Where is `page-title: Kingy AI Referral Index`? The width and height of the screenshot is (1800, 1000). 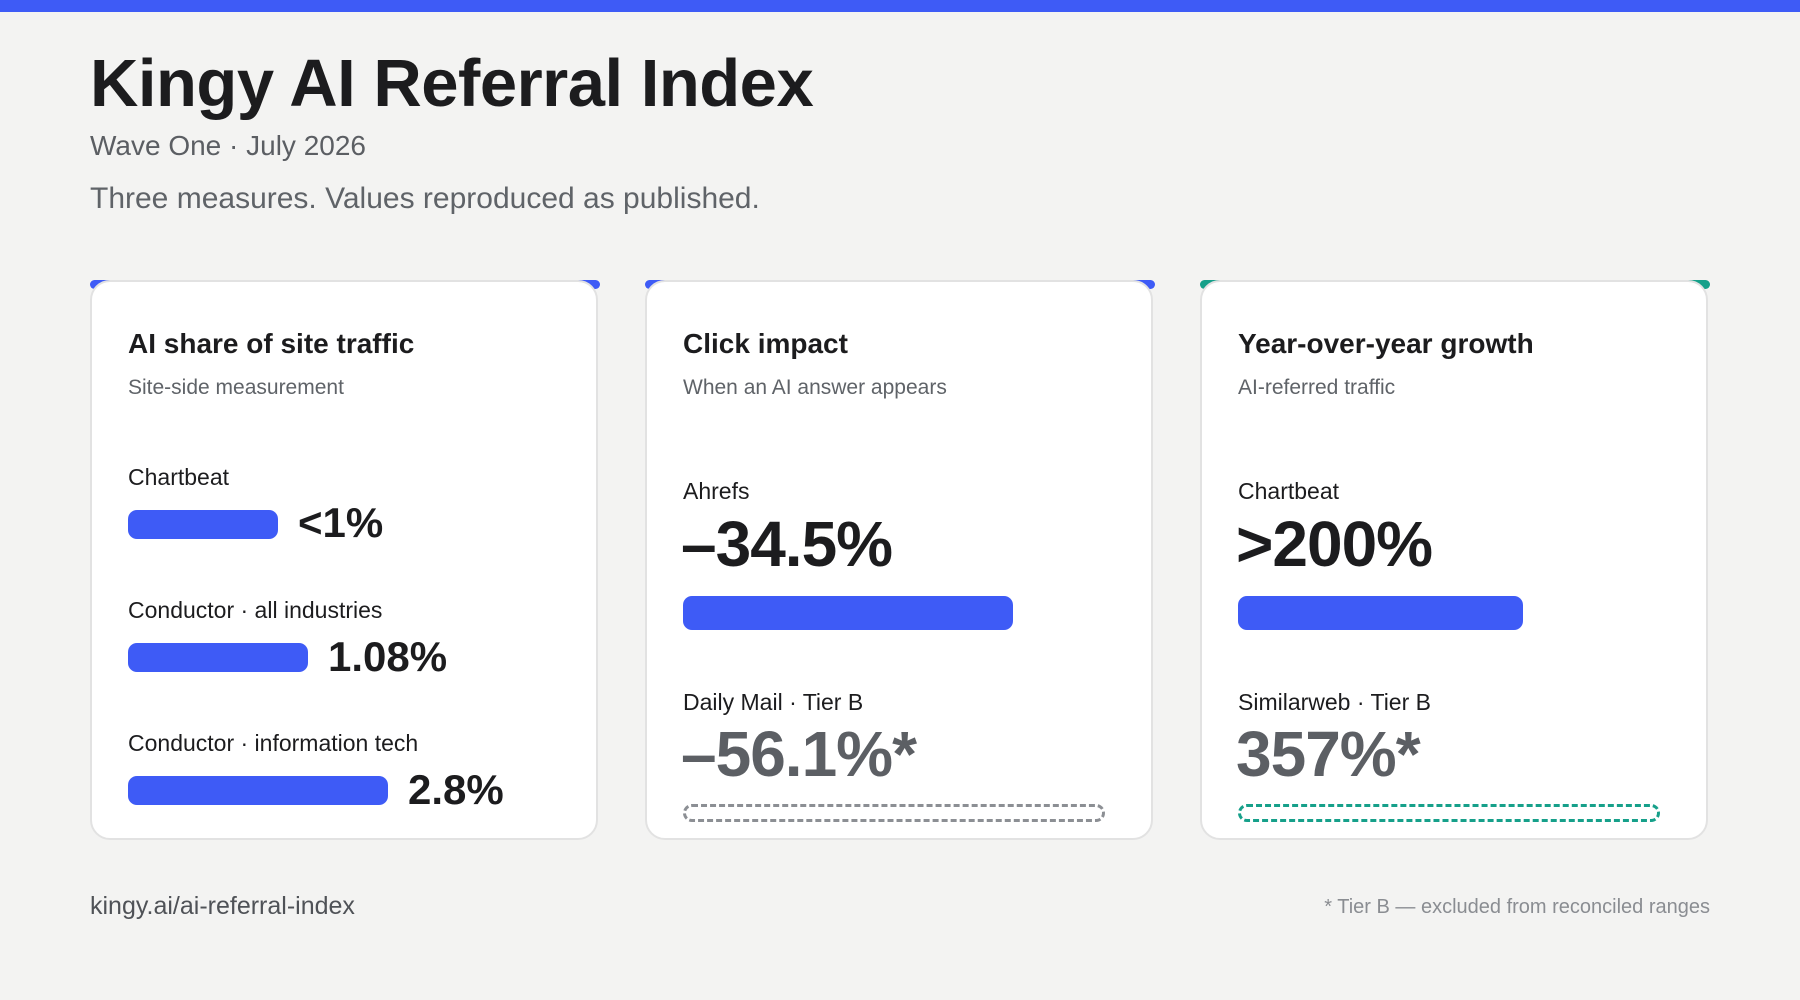 page-title: Kingy AI Referral Index is located at coordinates (452, 83).